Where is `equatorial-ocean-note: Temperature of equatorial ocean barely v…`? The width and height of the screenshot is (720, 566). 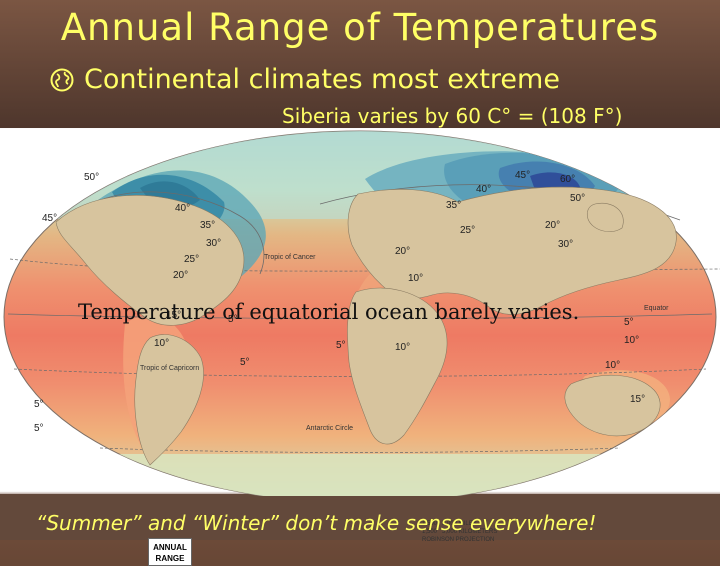 equatorial-ocean-note: Temperature of equatorial ocean barely v… is located at coordinates (329, 312).